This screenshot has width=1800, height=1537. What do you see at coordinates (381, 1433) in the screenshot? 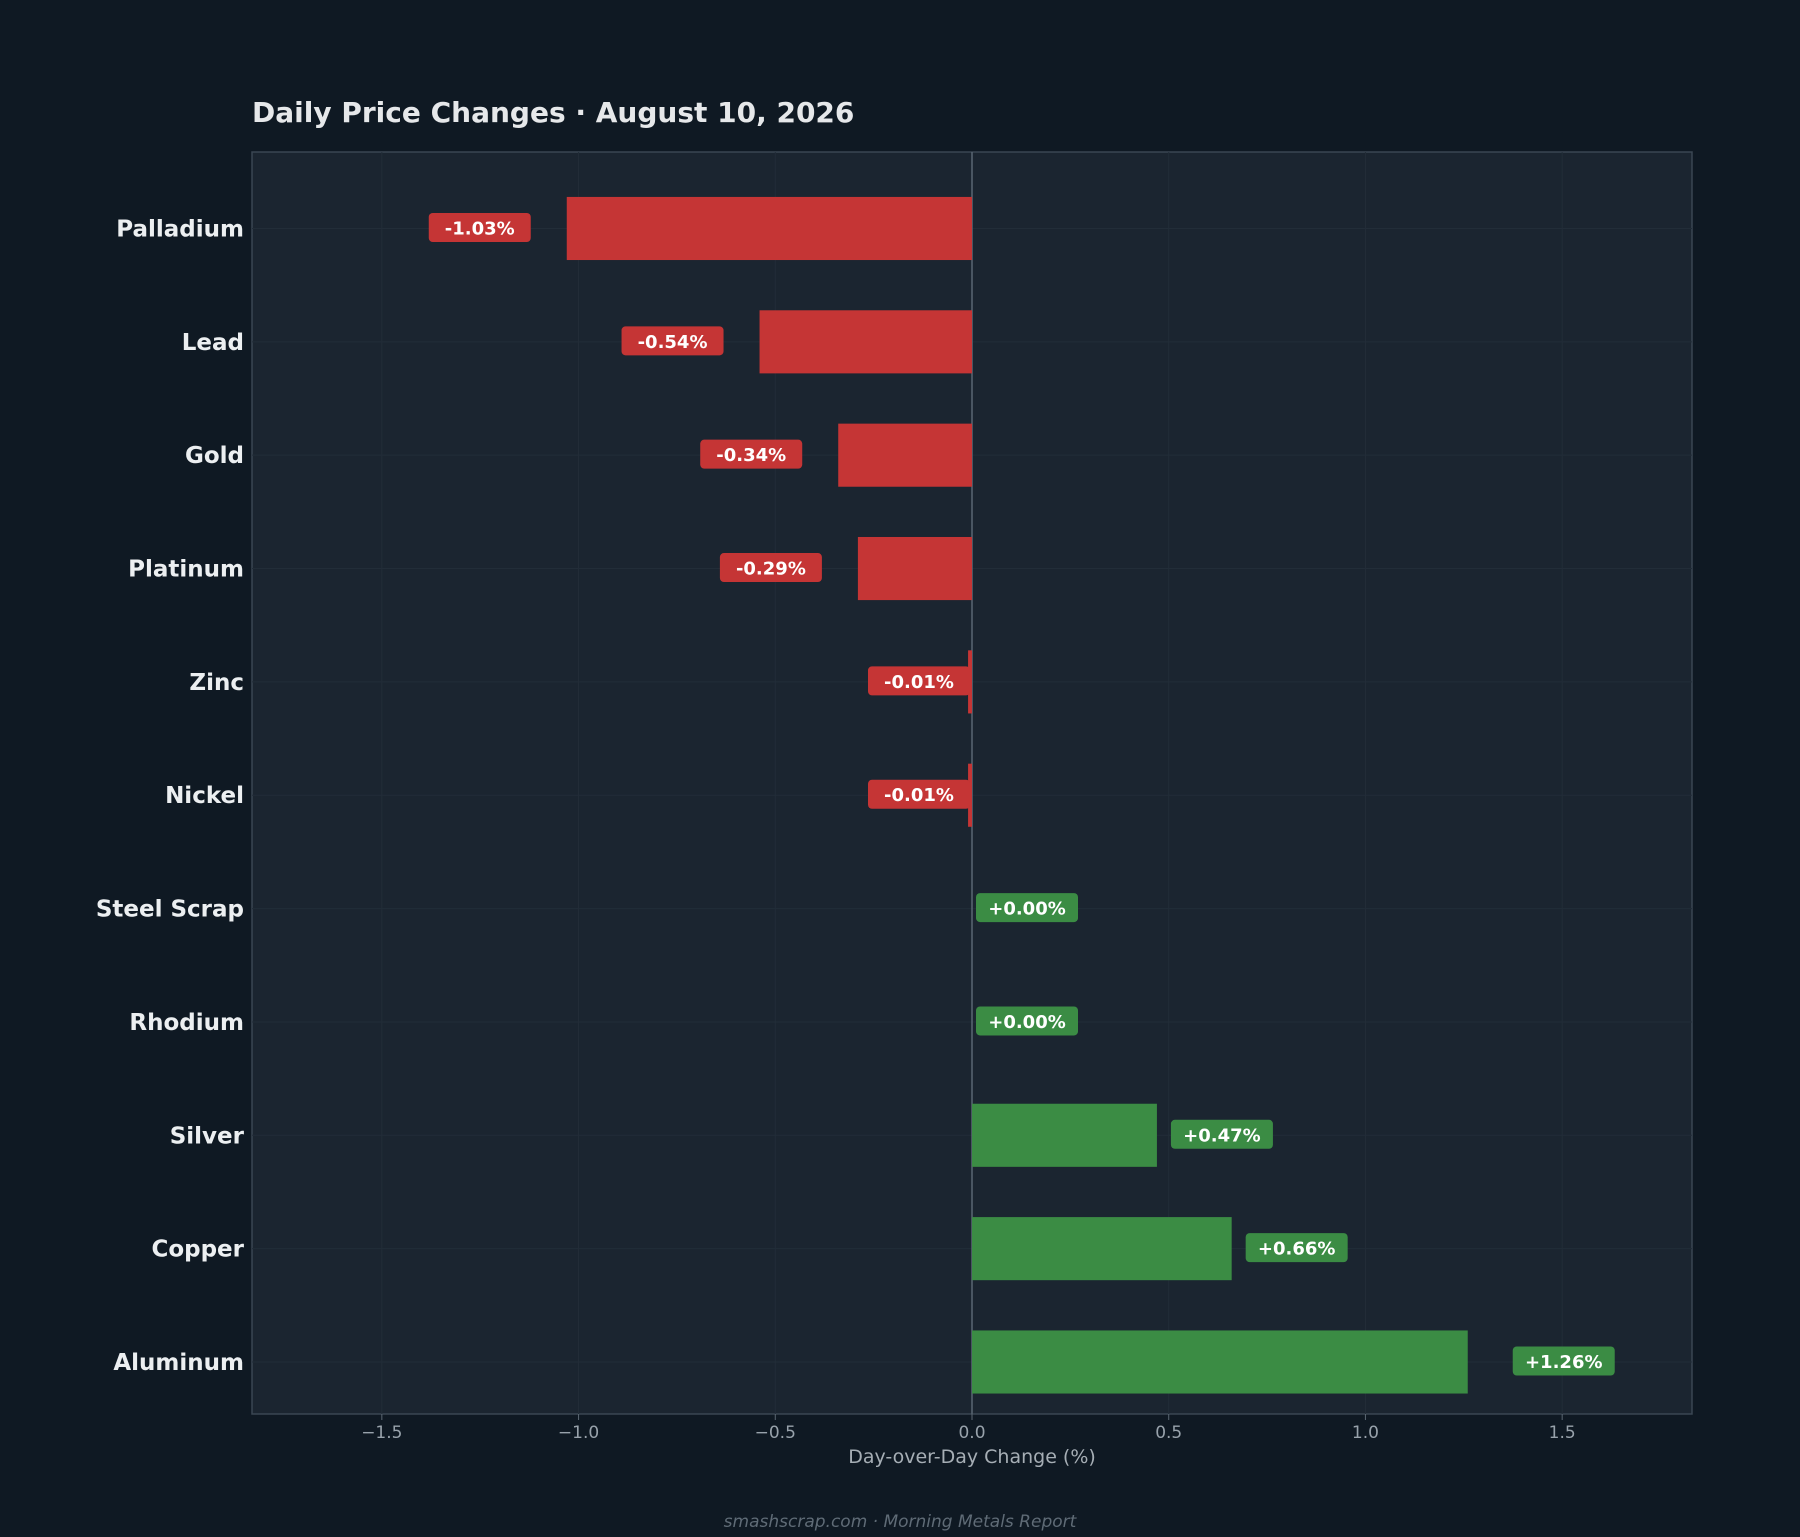
I see `x-tick-label: −1.5` at bounding box center [381, 1433].